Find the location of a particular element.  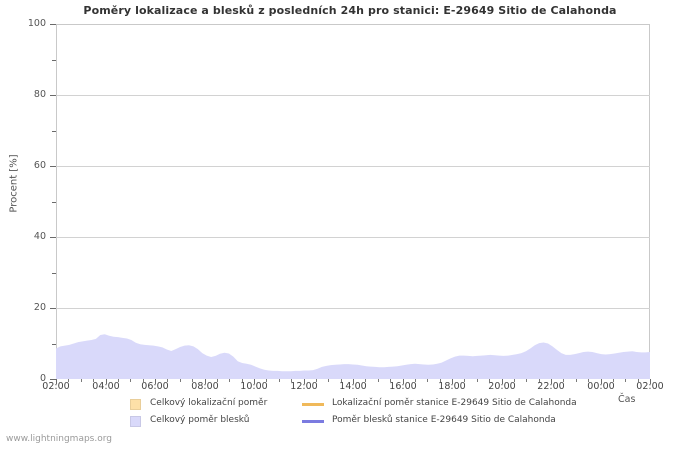

x-tick-label-12: 02:00 is located at coordinates (650, 386).